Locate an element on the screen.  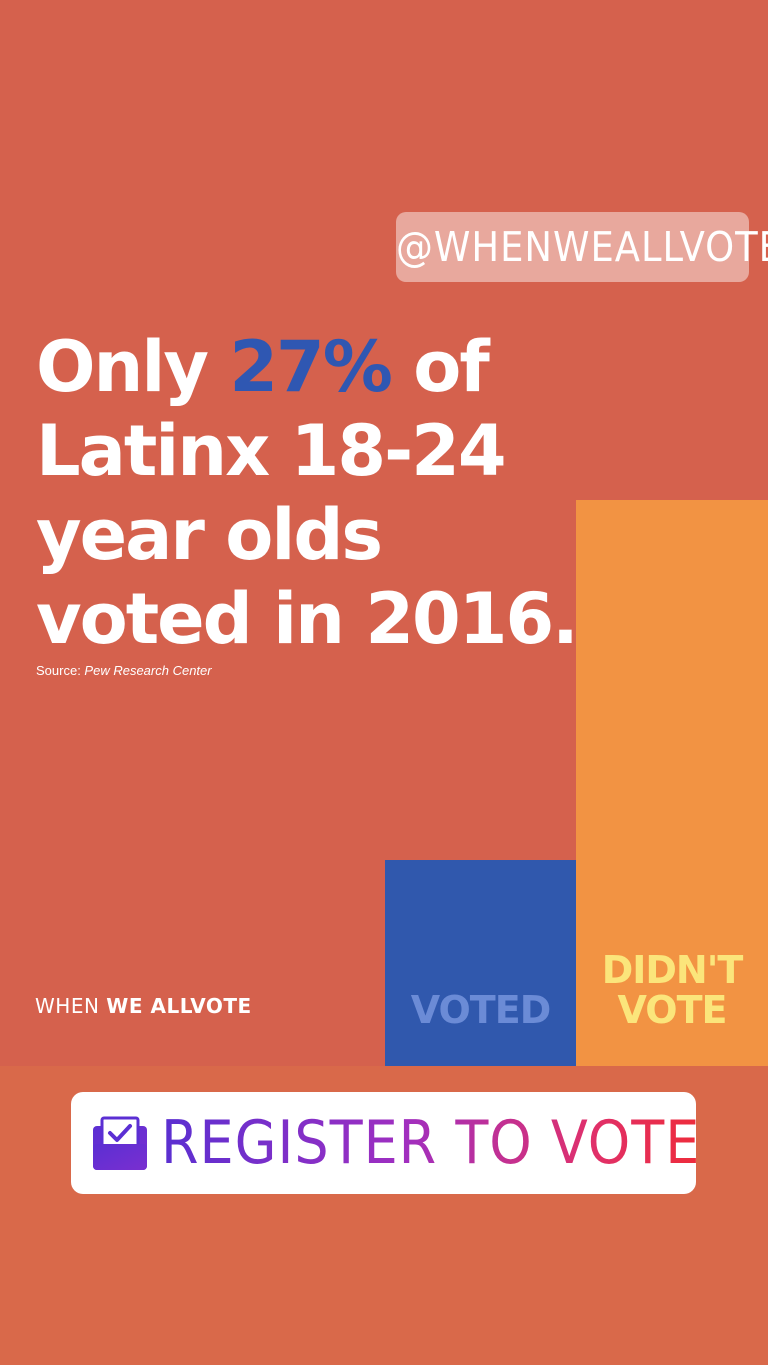
mention-text: @WHENWEALLVOTE is located at coordinates (582, 247).